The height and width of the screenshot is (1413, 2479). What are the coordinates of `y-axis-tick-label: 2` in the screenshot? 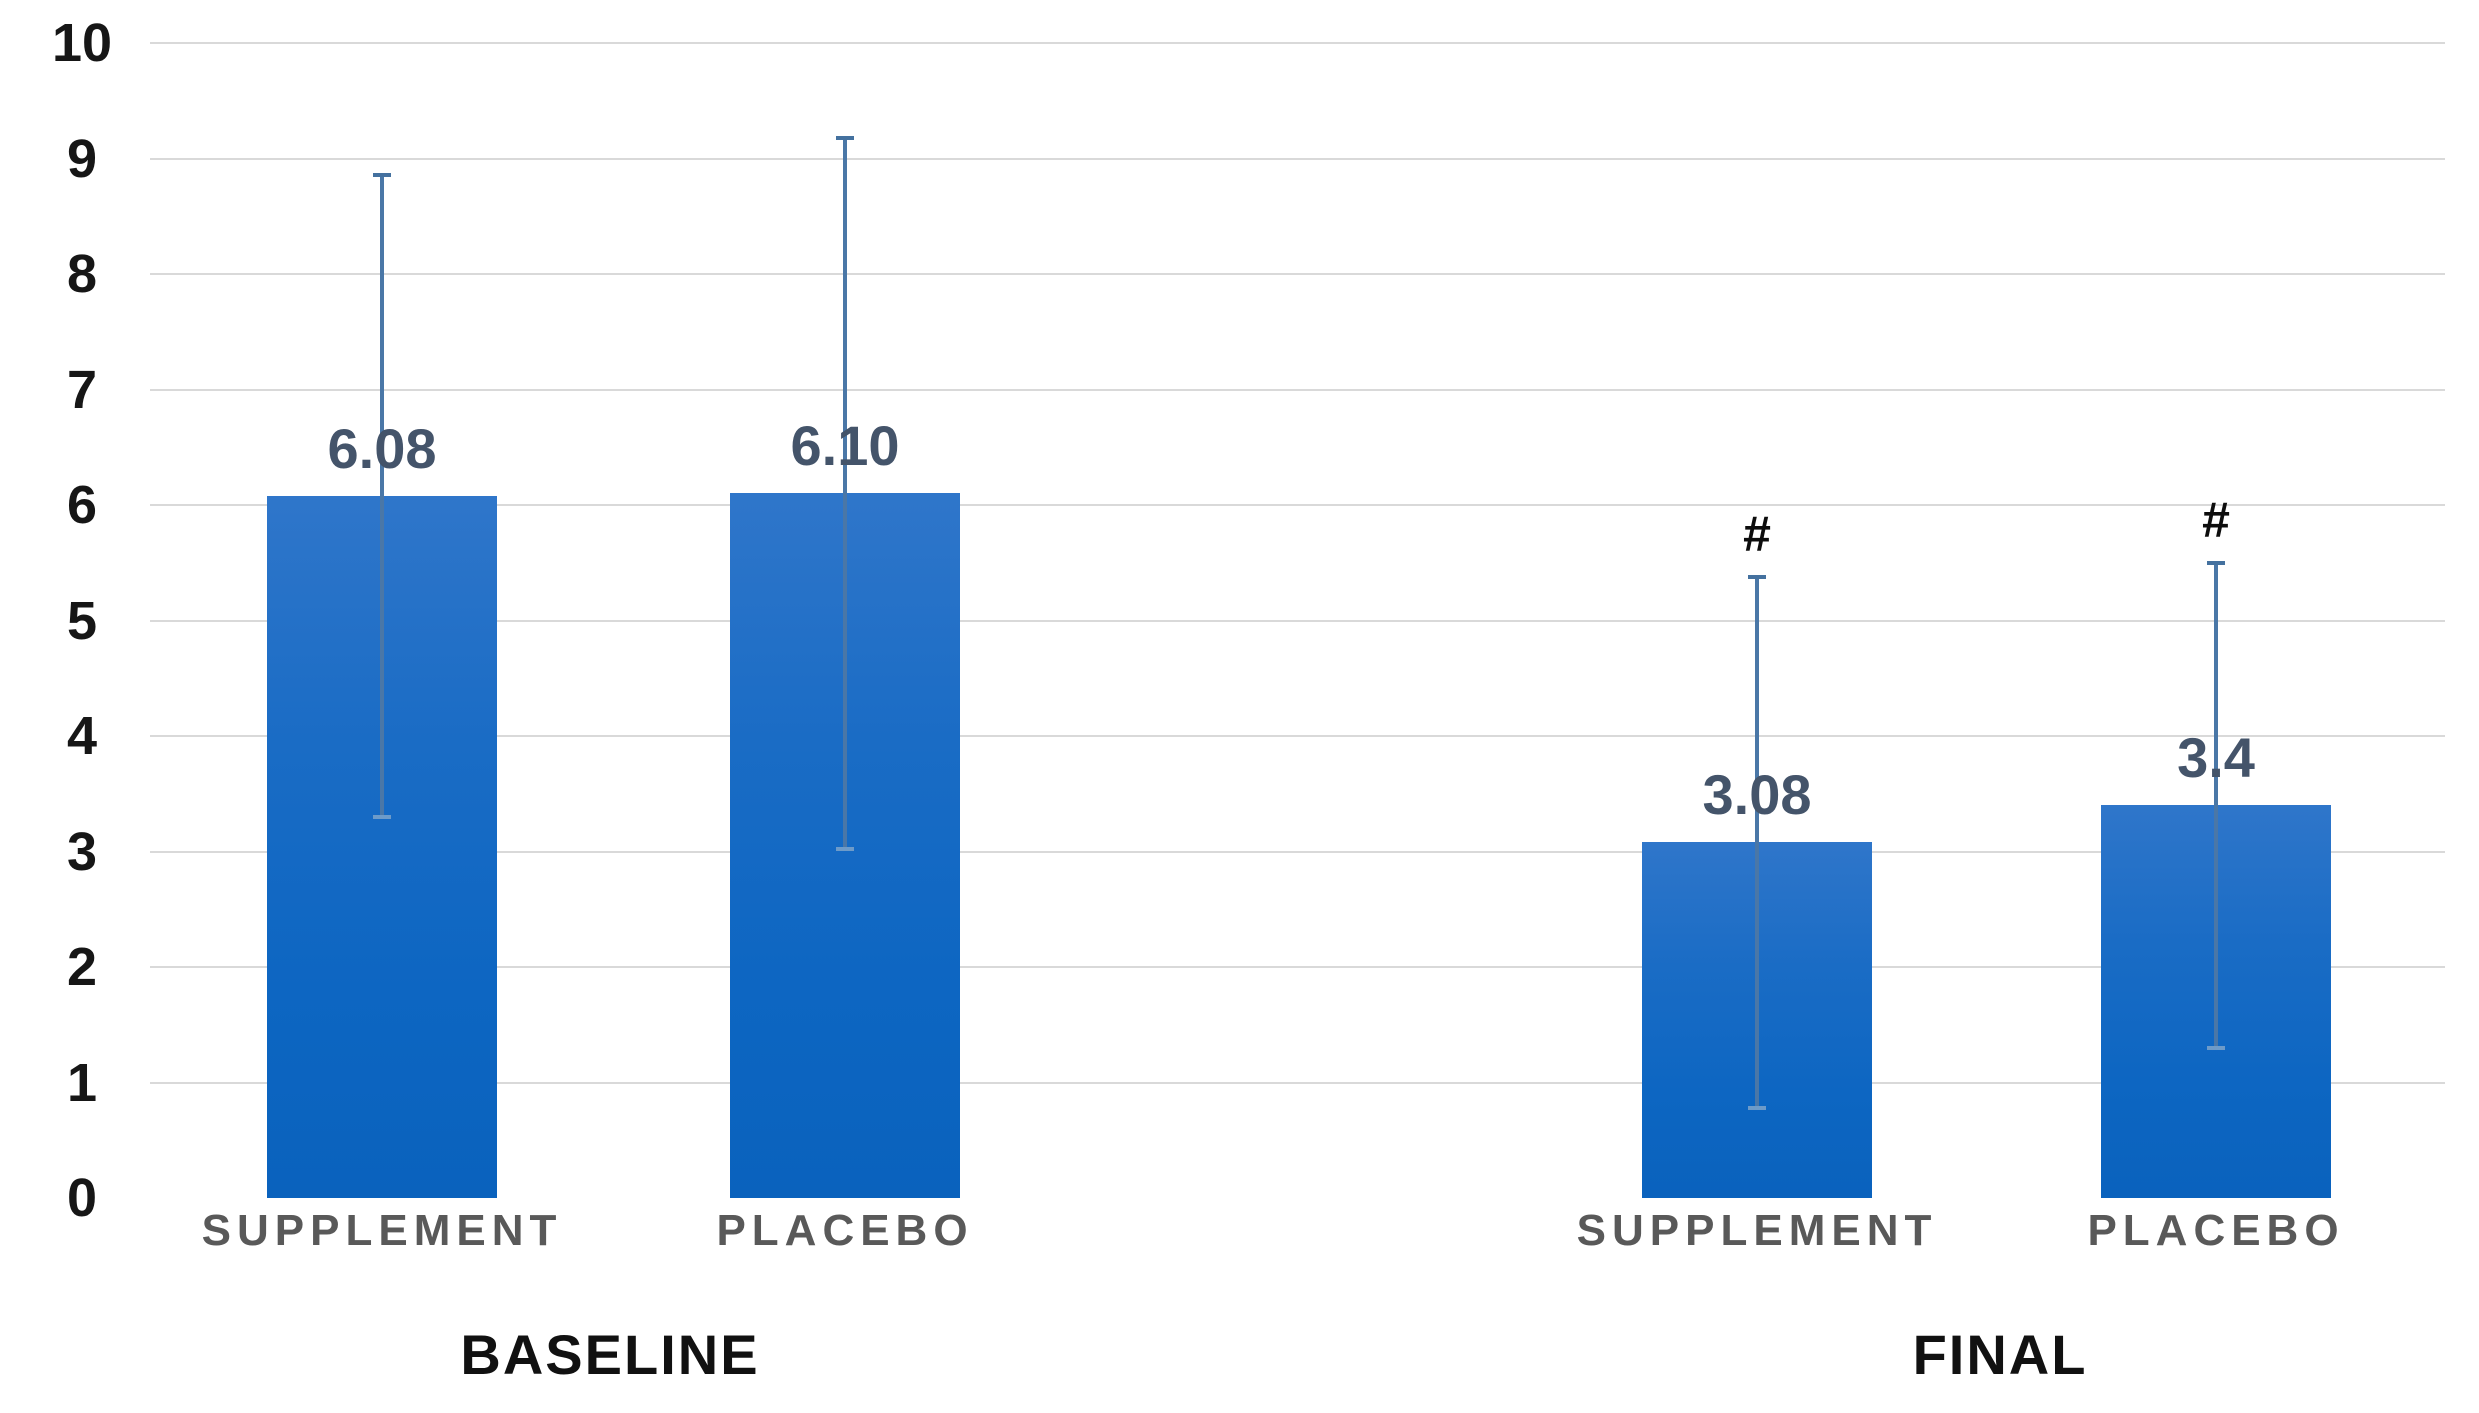 It's located at (82, 967).